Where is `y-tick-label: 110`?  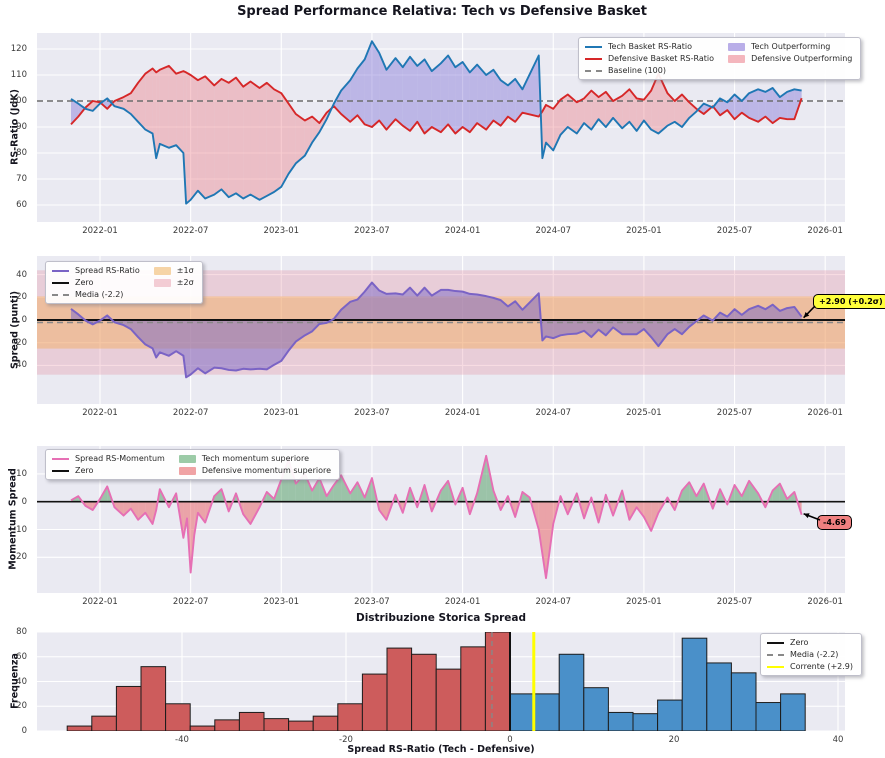 y-tick-label: 110 is located at coordinates (18, 75).